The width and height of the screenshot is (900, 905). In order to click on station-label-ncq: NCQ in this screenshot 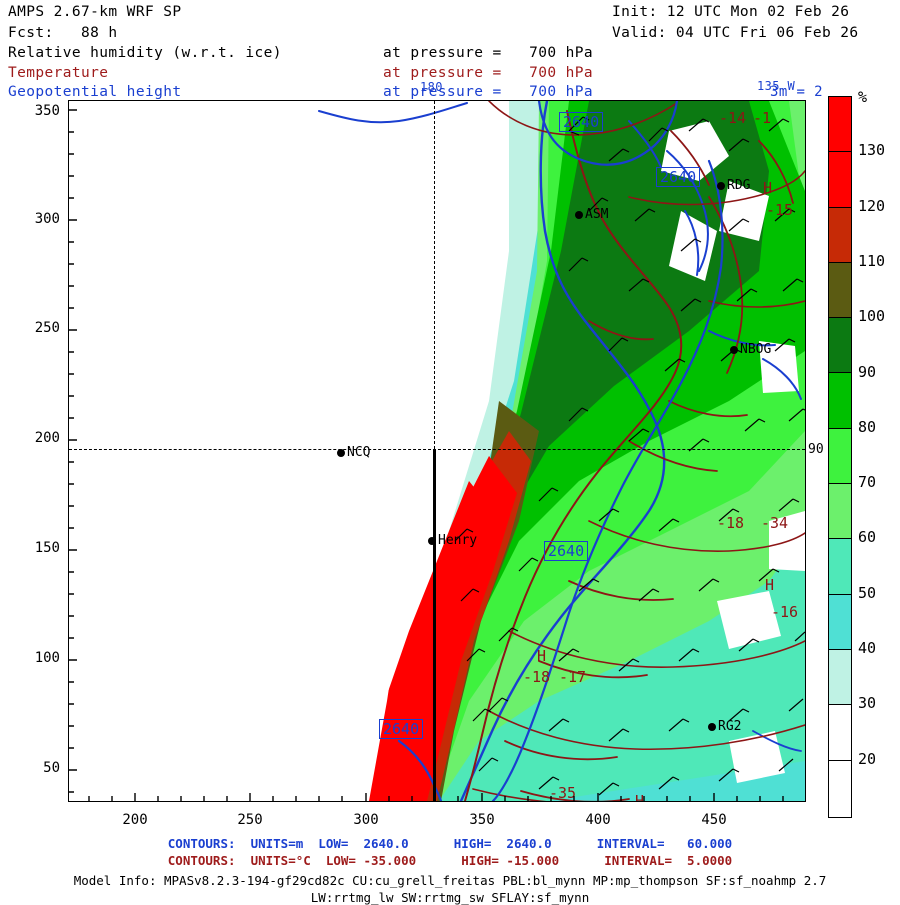, I will do `click(359, 452)`.